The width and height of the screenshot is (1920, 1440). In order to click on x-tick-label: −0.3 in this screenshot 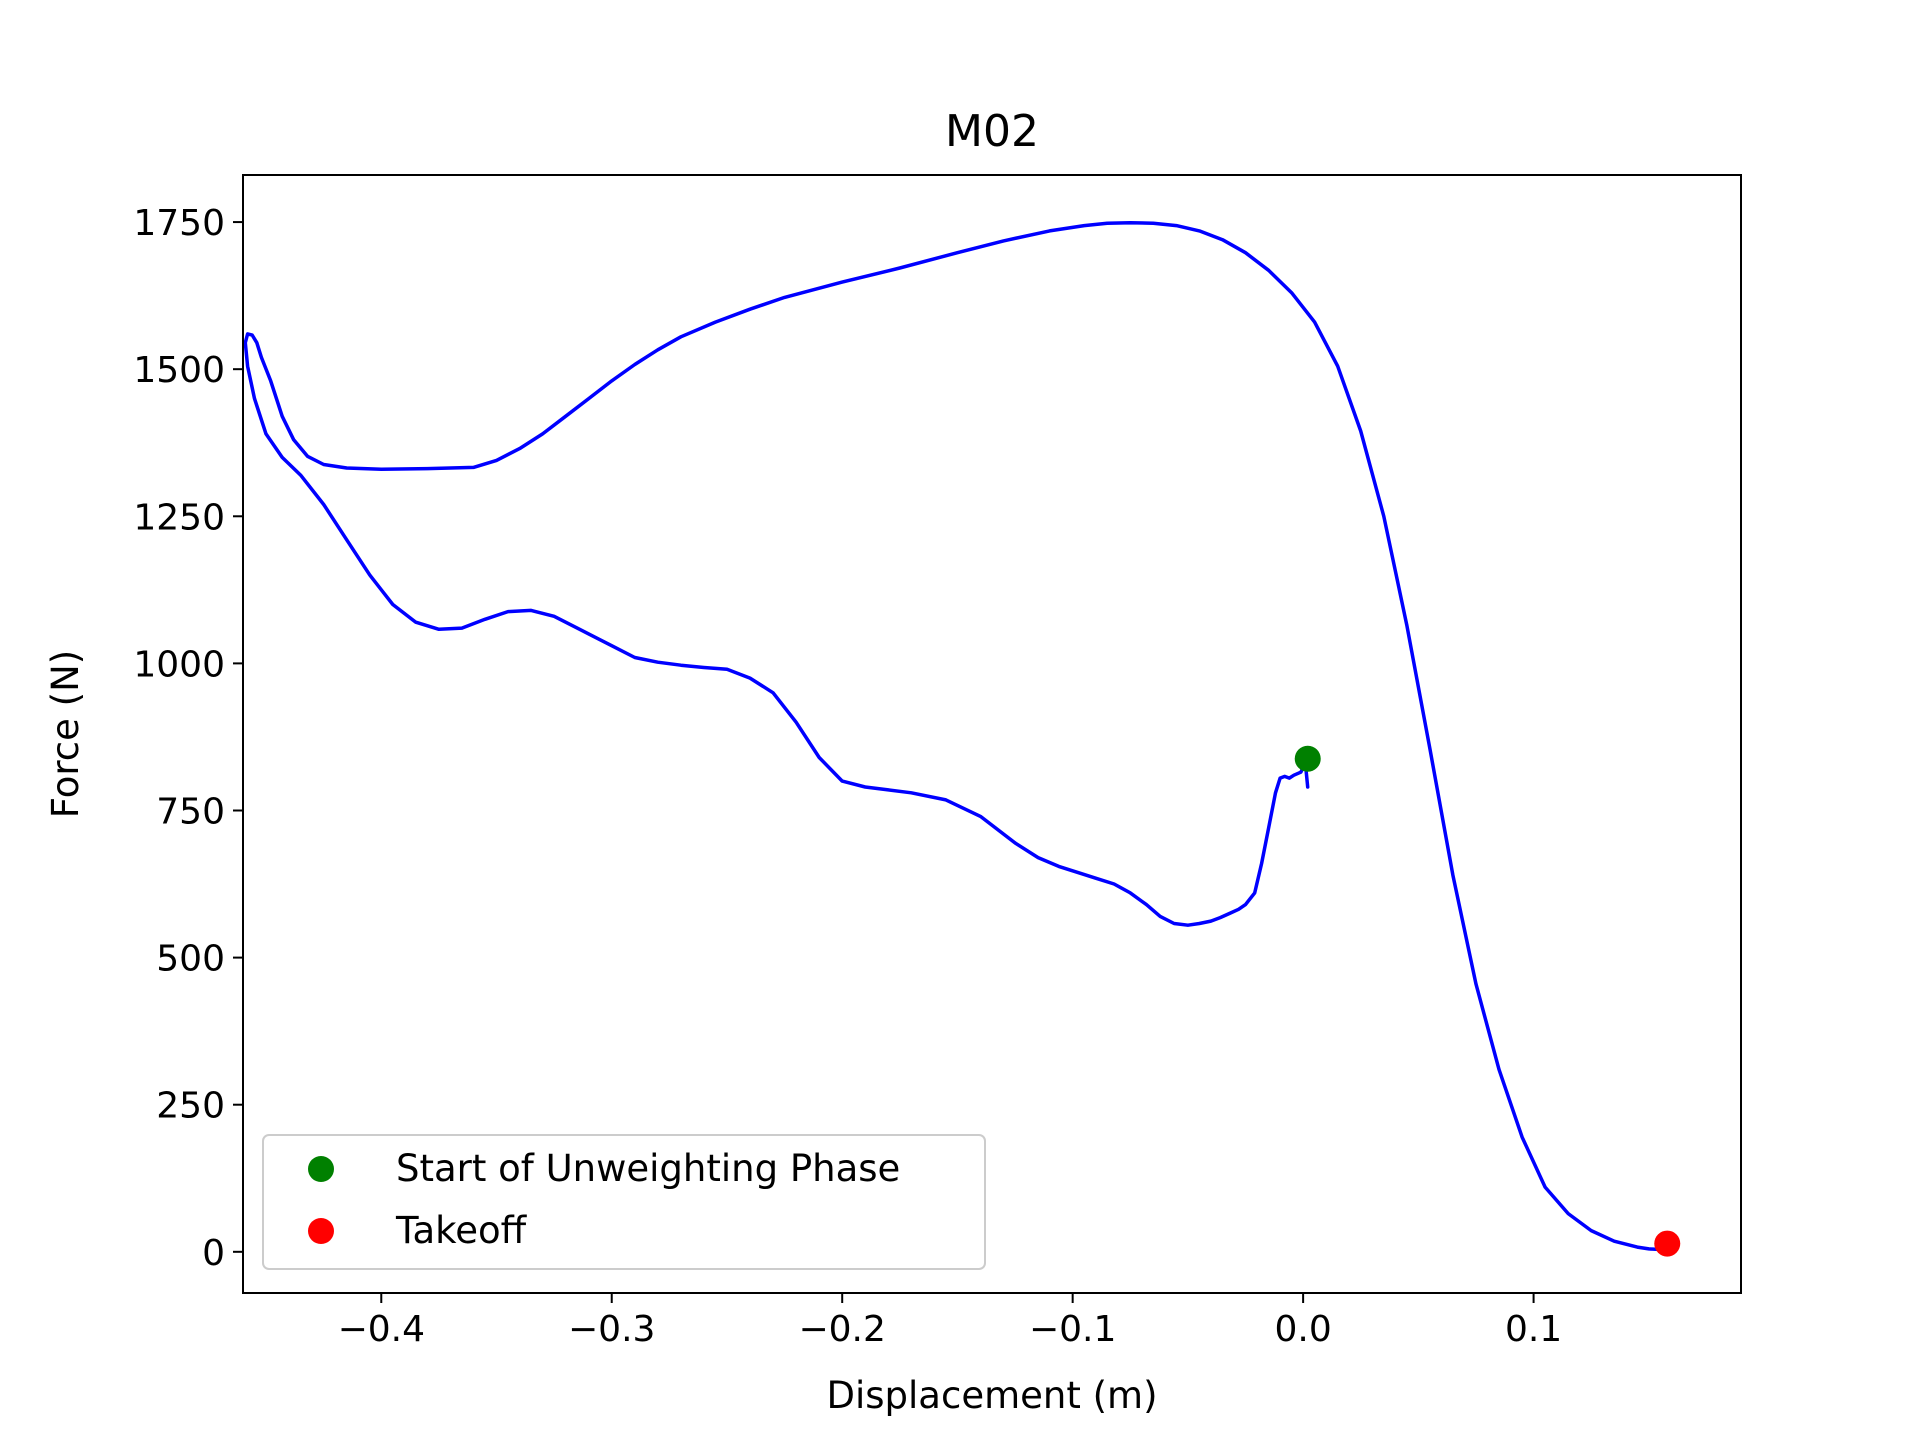, I will do `click(611, 1329)`.